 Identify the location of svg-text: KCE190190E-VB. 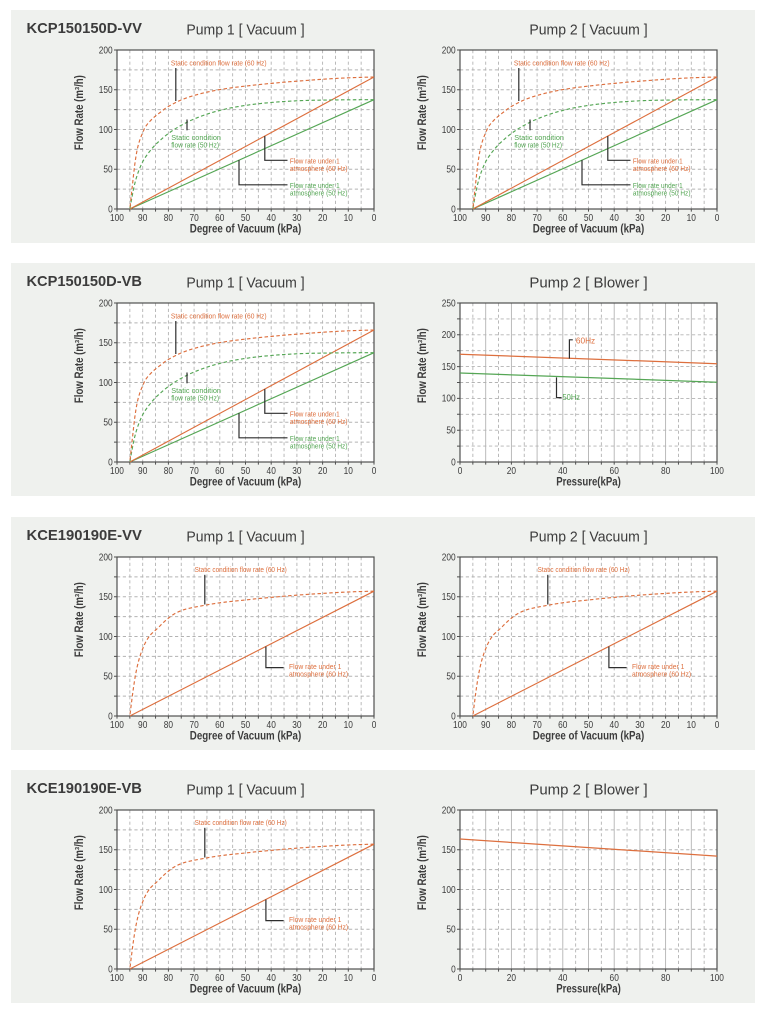
(85, 788).